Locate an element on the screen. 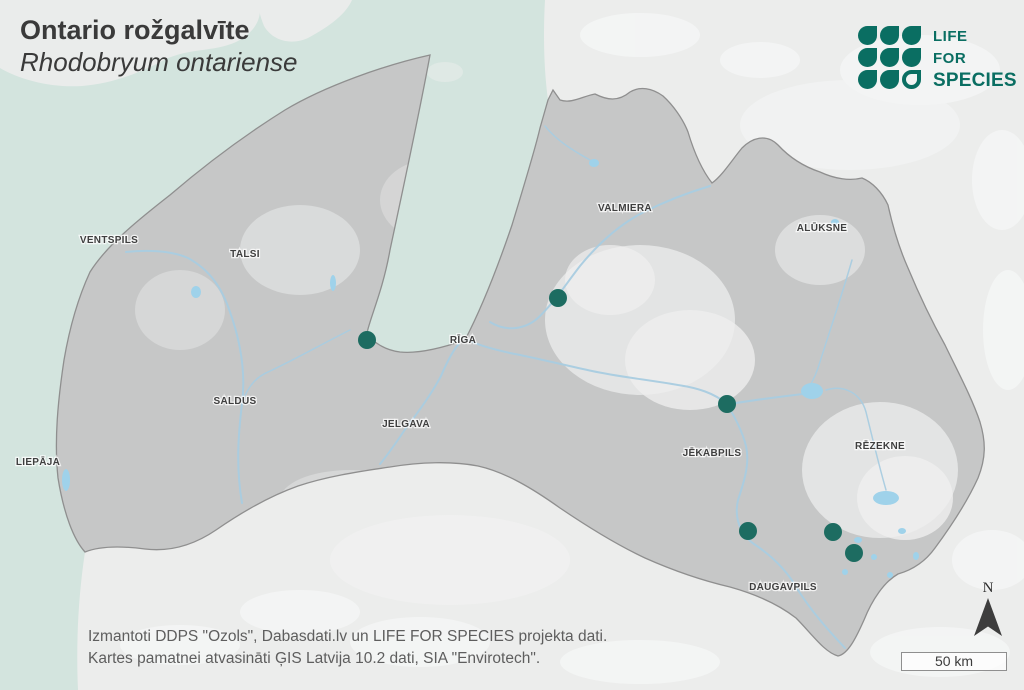 The image size is (1024, 690). logo-drop-ring-icon is located at coordinates (911, 79).